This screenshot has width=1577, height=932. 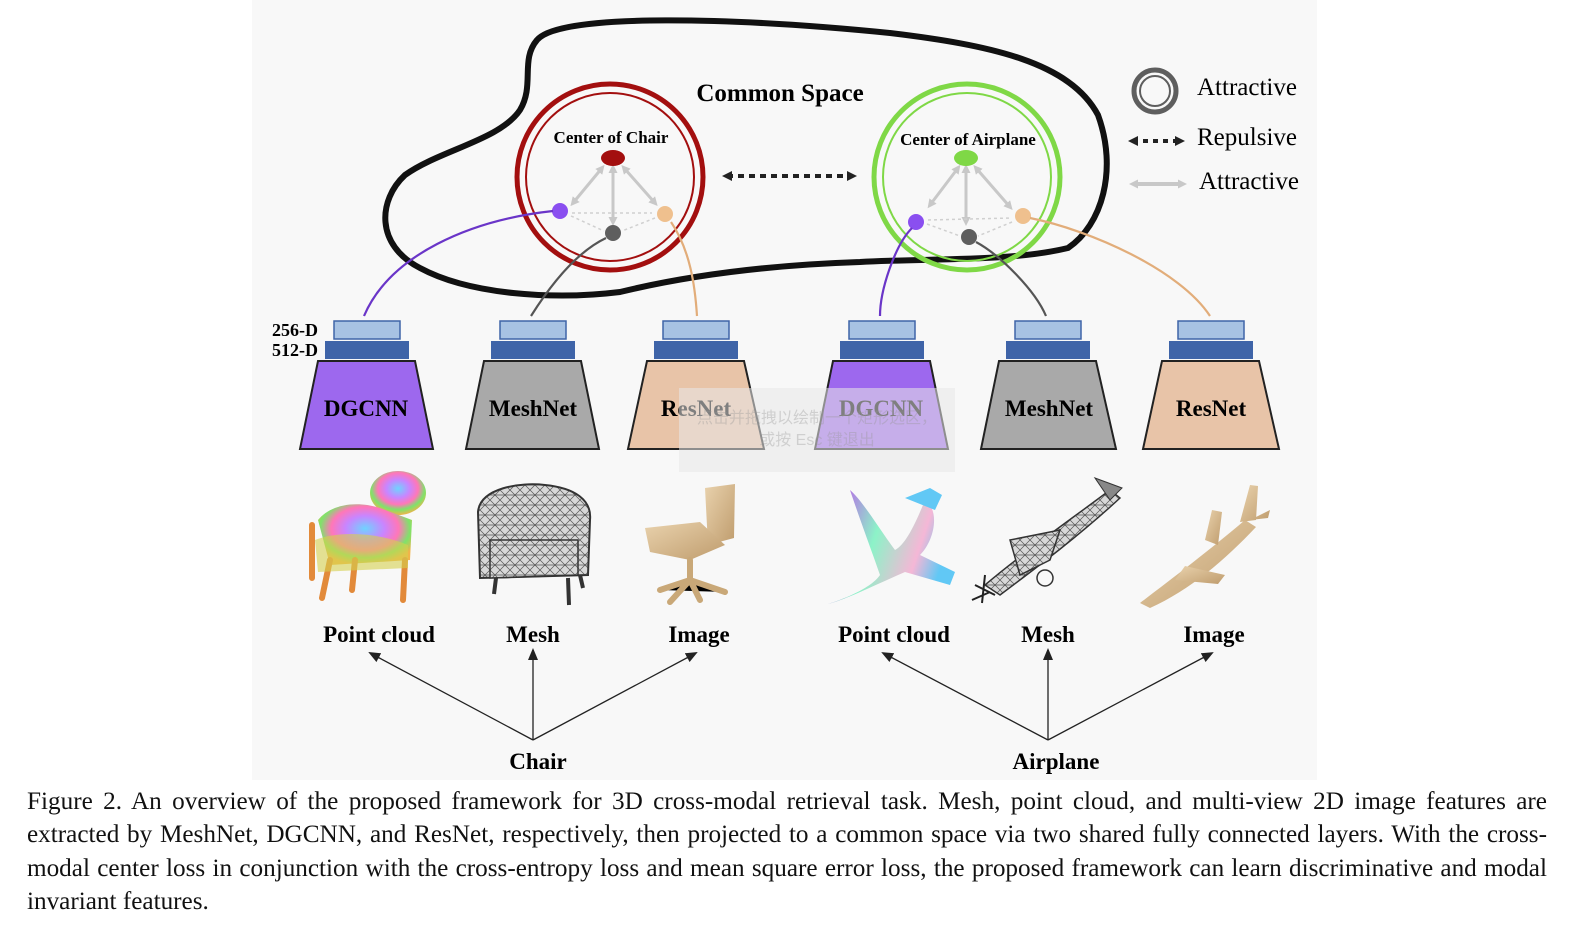 I want to click on airplane-image-photo, so click(x=1205, y=546).